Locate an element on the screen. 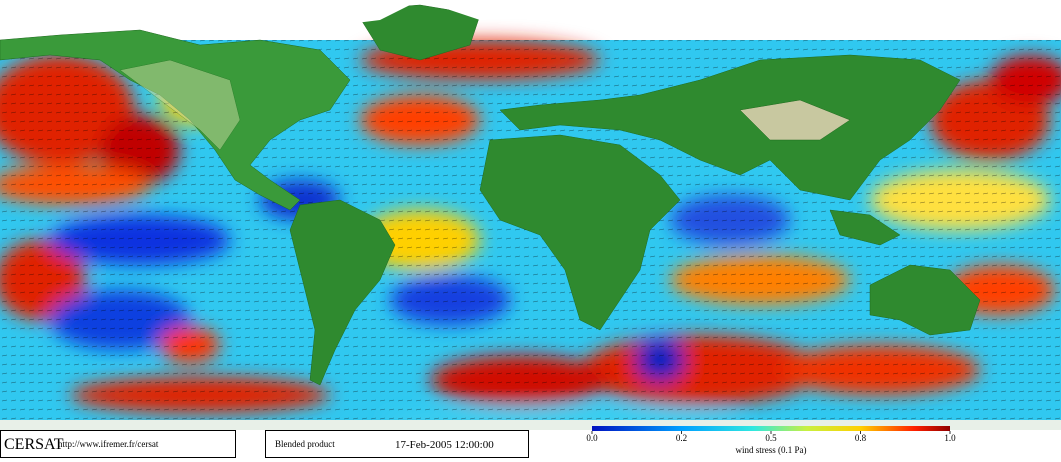  colorbar-ticks: 0.0 0.2 0.5 0.8 1.0 is located at coordinates (771, 437).